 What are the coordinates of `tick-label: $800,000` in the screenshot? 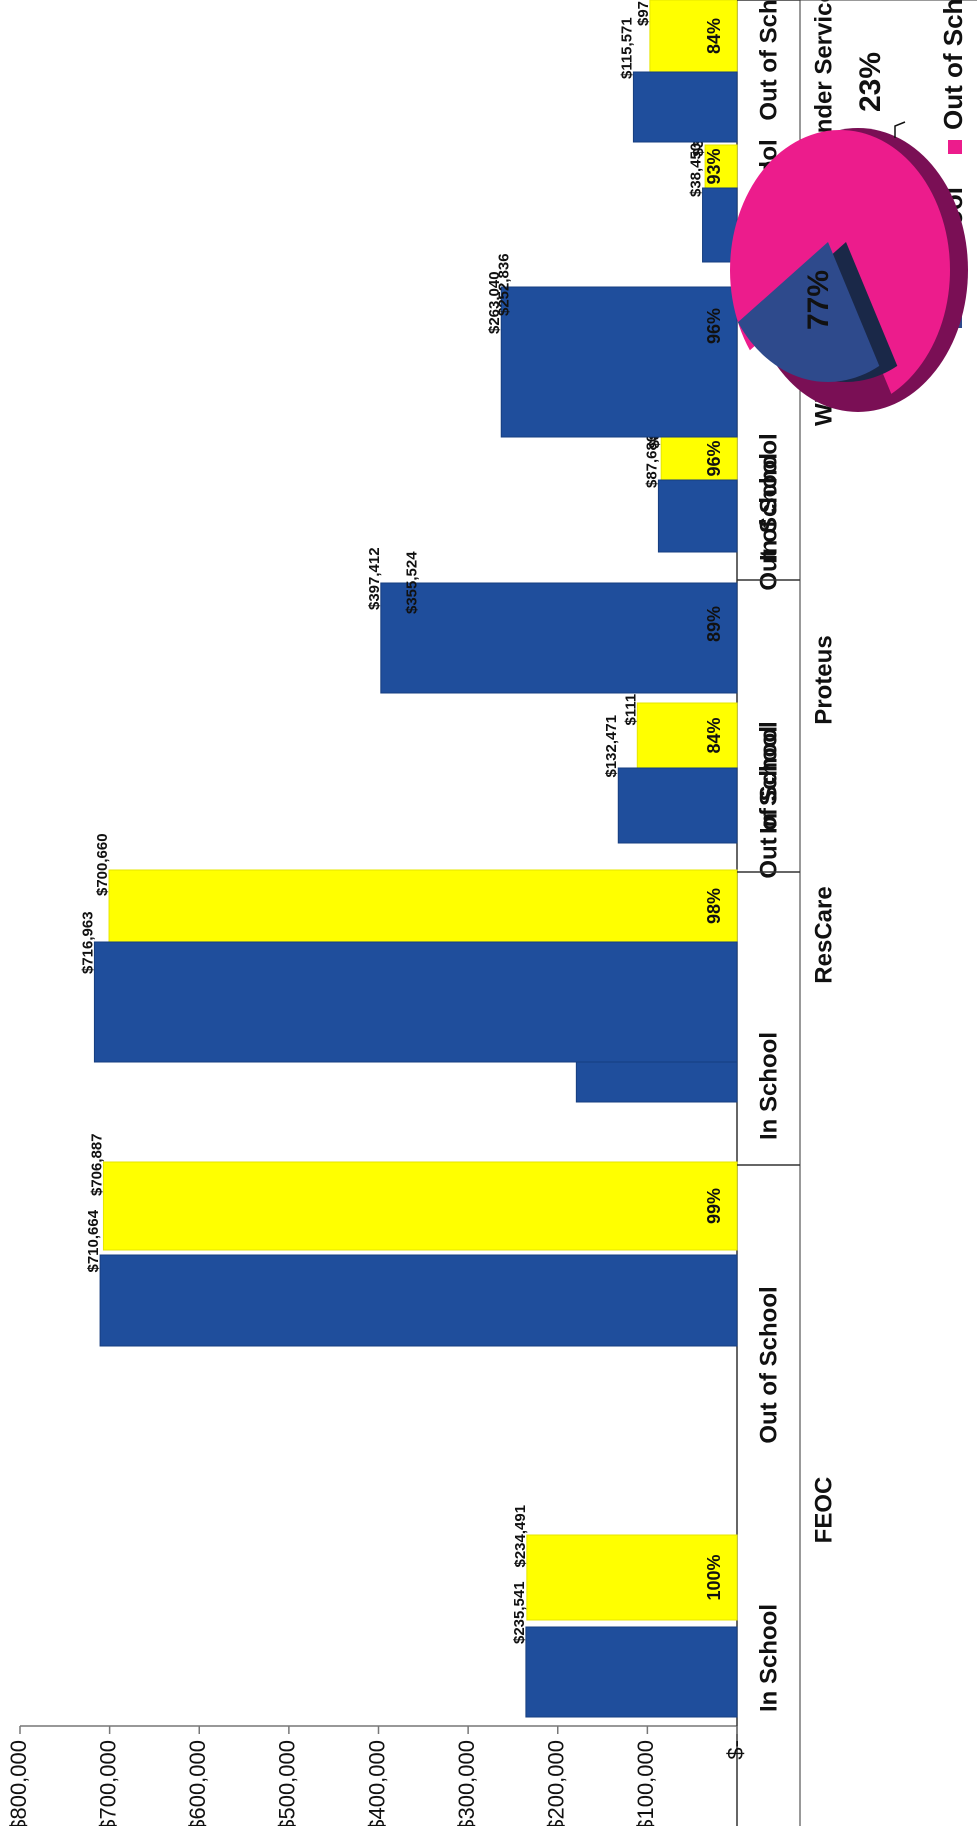 It's located at (18, 1783).